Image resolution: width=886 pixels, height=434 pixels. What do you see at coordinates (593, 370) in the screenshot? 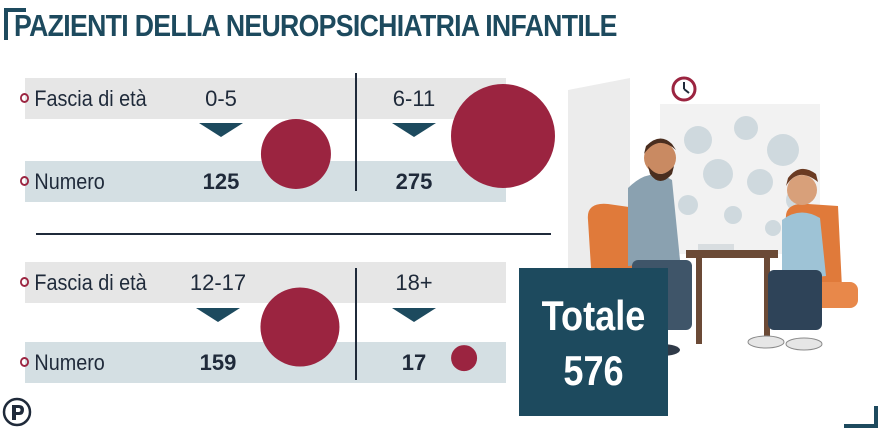
I see `total-value: 576` at bounding box center [593, 370].